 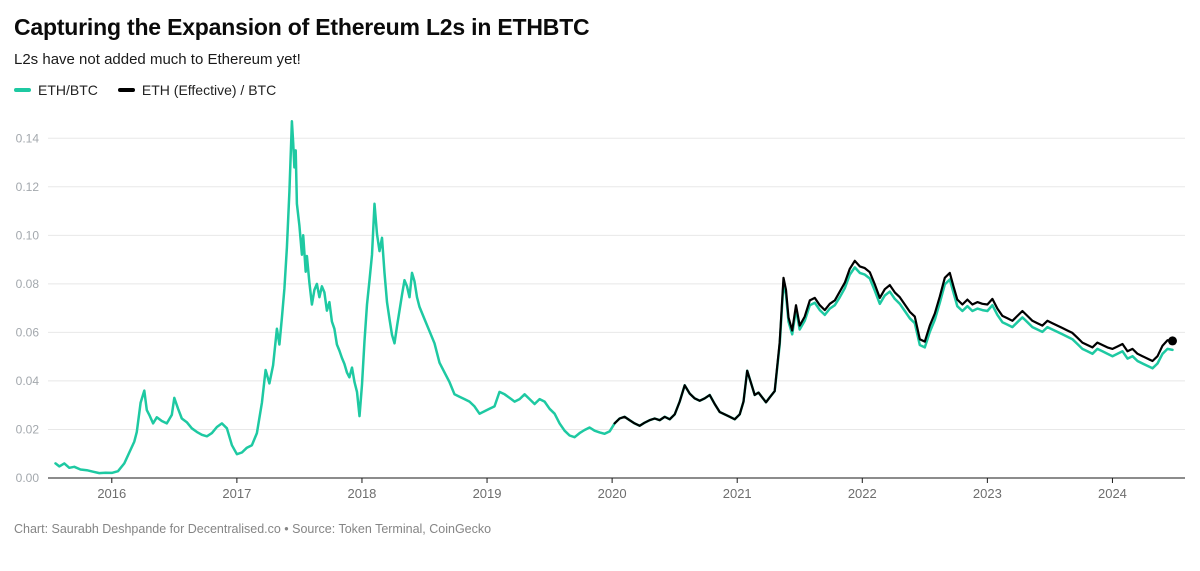 What do you see at coordinates (487, 493) in the screenshot?
I see `x-tick-label: 2019` at bounding box center [487, 493].